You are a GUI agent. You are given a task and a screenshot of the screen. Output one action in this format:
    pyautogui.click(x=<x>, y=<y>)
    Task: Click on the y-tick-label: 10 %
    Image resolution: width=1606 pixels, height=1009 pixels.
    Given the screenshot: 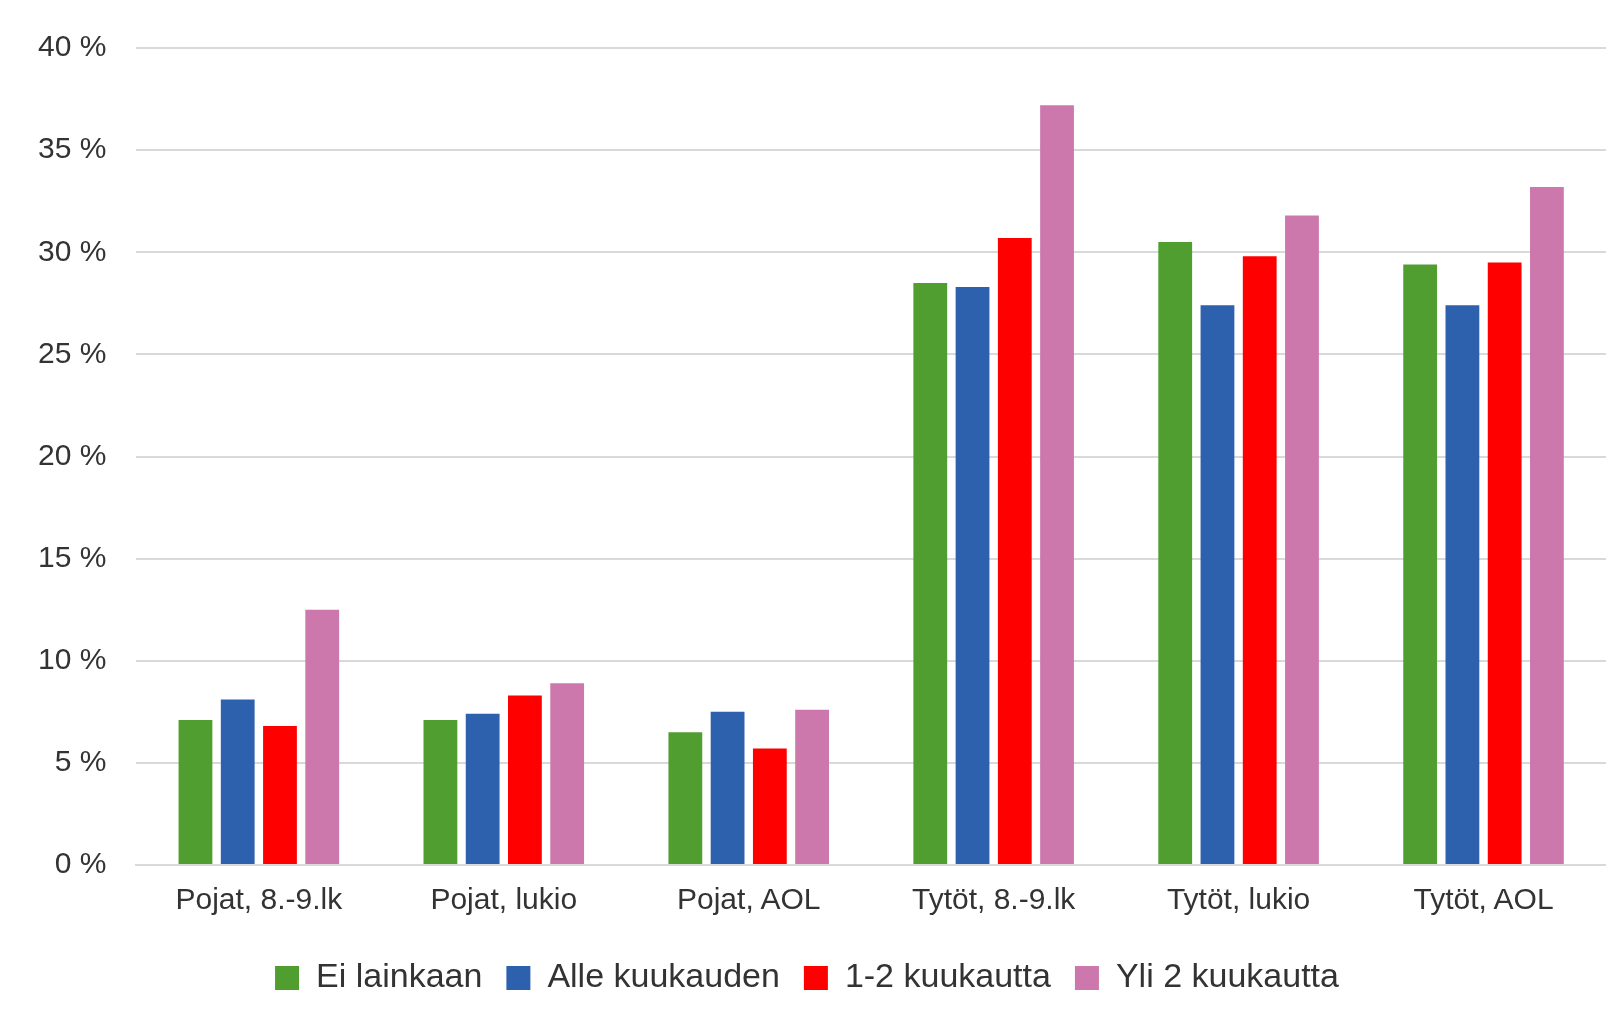 What is the action you would take?
    pyautogui.click(x=72, y=659)
    